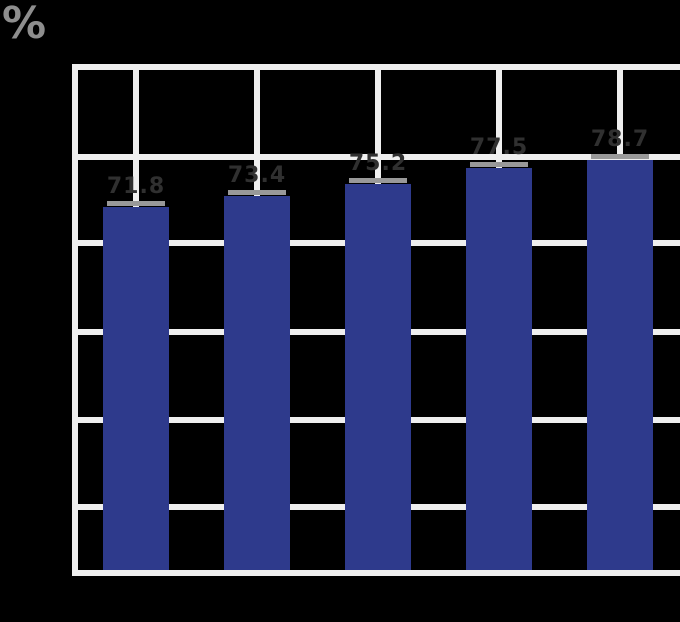 The width and height of the screenshot is (680, 622). What do you see at coordinates (376, 67) in the screenshot?
I see `plot-border-top` at bounding box center [376, 67].